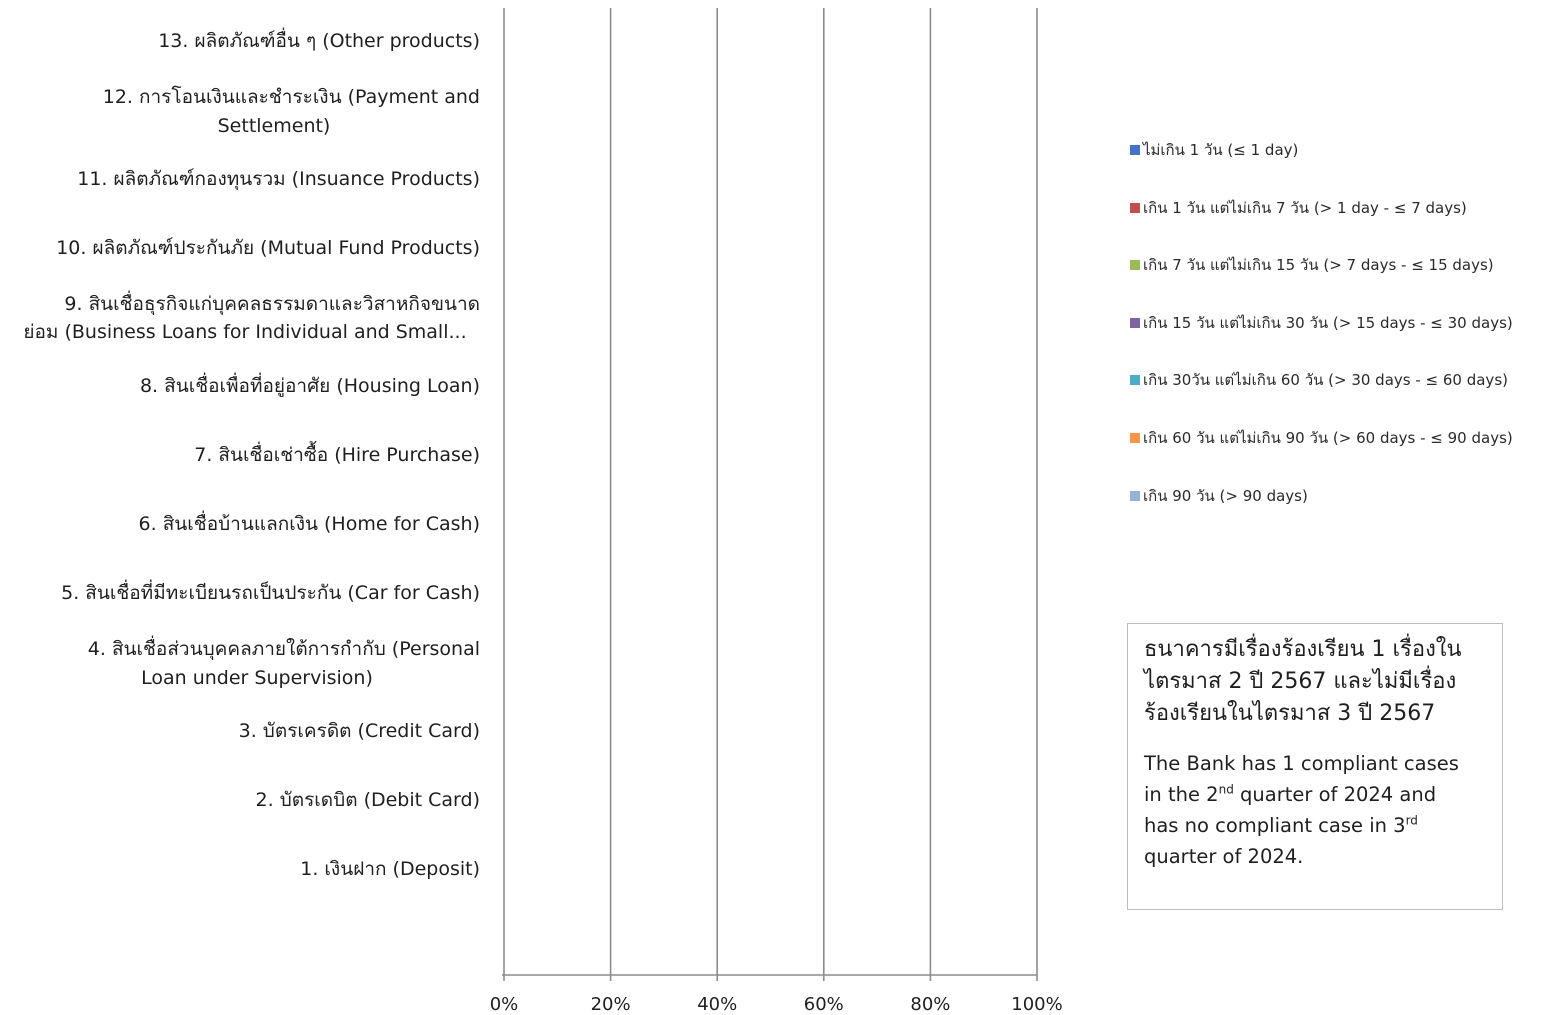 The image size is (1555, 1015). I want to click on note-en-line-1: The Bank has 1 compliant cases, so click(1301, 763).